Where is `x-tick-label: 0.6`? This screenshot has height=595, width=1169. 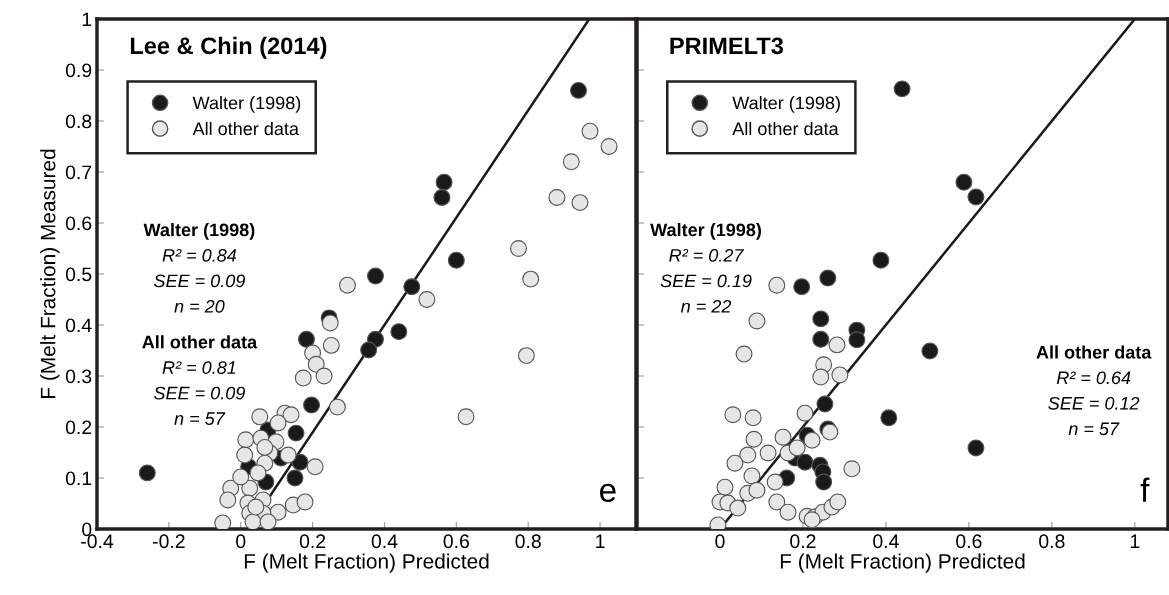 x-tick-label: 0.6 is located at coordinates (969, 541).